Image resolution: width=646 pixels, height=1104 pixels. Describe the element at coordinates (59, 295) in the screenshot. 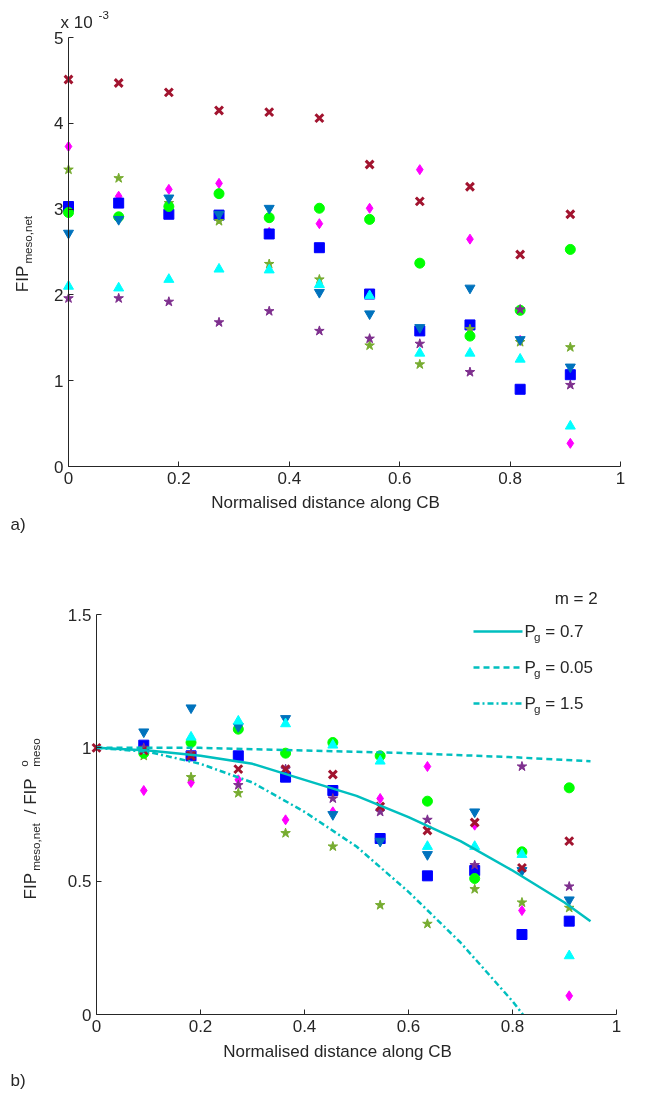

I see `y-tick-label: 2` at that location.